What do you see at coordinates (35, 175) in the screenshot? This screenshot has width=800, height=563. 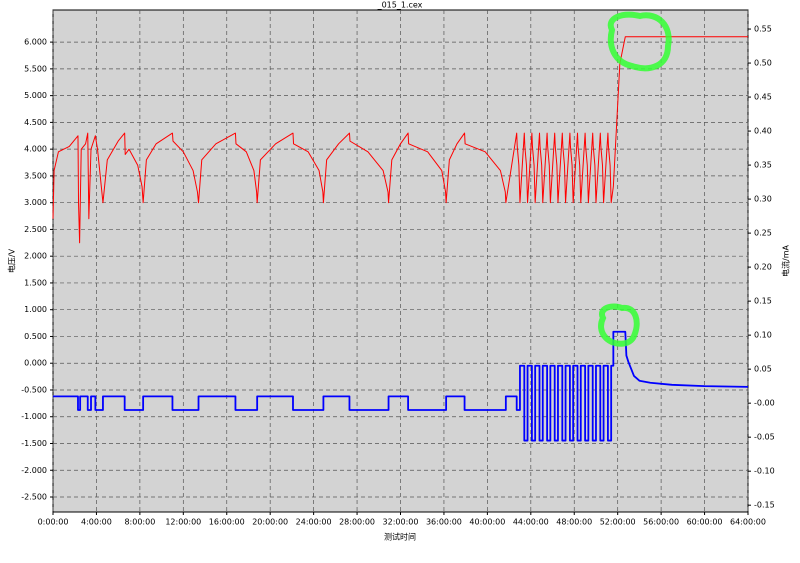 I see `y-tick-label: 3.500` at bounding box center [35, 175].